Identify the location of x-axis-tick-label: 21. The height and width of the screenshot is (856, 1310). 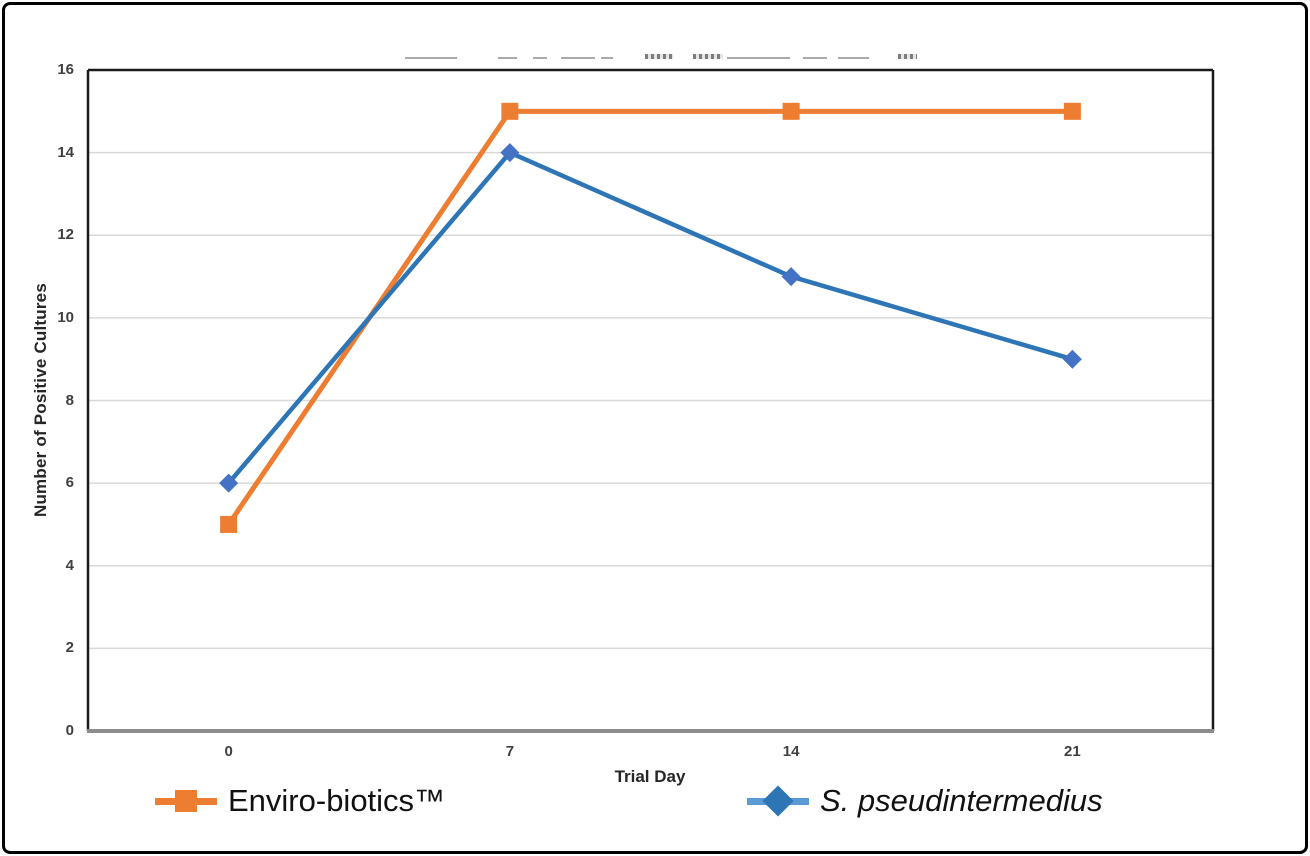
(1072, 751).